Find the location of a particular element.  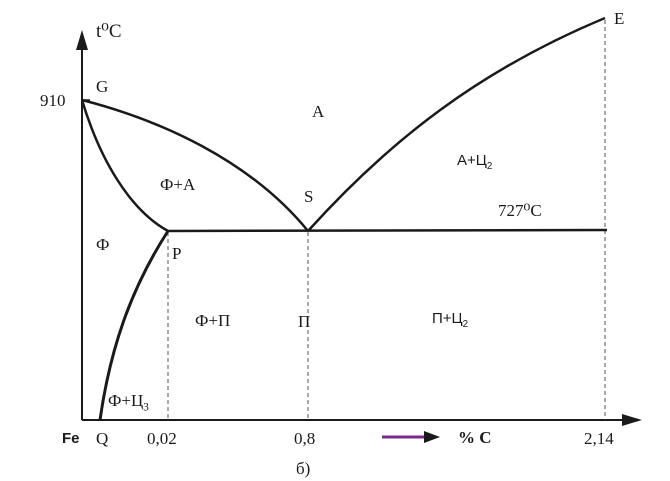

point-e-label: E is located at coordinates (619, 18).